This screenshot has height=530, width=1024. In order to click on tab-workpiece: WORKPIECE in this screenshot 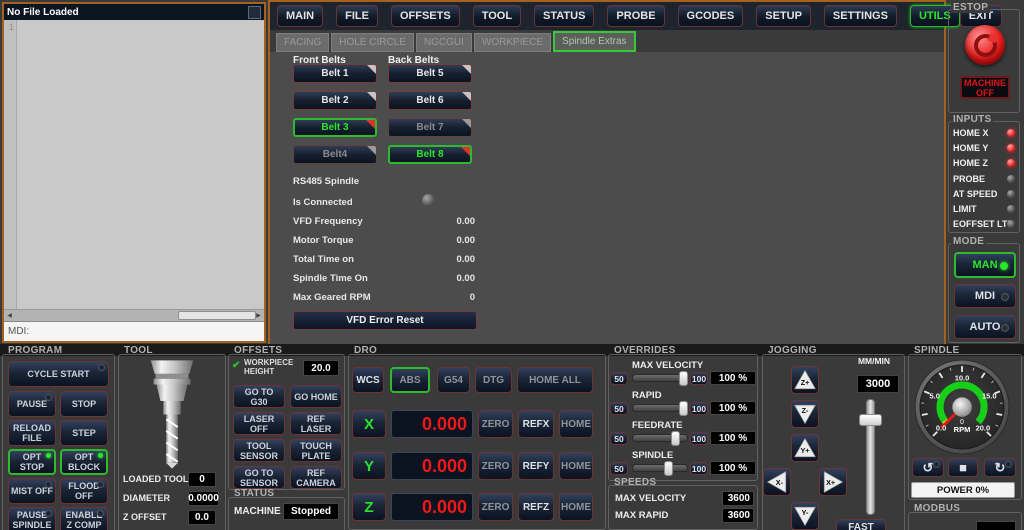, I will do `click(512, 42)`.